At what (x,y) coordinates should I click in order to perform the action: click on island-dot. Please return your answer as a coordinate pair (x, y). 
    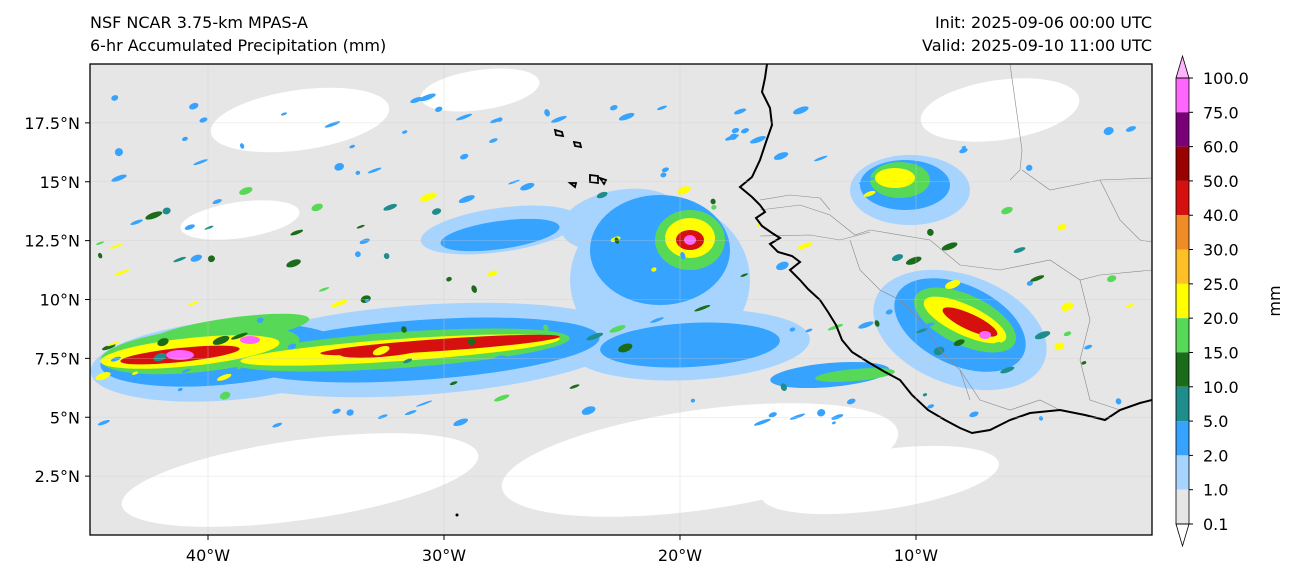
    Looking at the image, I should click on (457, 515).